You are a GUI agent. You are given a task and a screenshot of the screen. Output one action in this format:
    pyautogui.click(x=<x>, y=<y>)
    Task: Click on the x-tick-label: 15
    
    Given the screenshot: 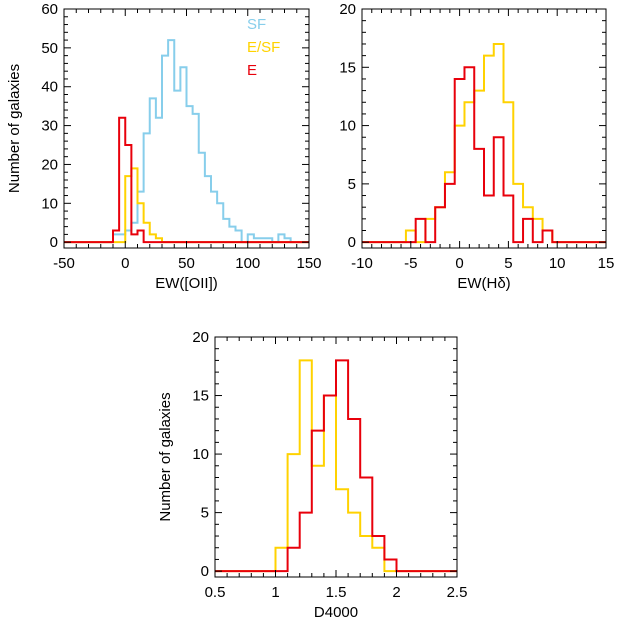 What is the action you would take?
    pyautogui.click(x=606, y=263)
    